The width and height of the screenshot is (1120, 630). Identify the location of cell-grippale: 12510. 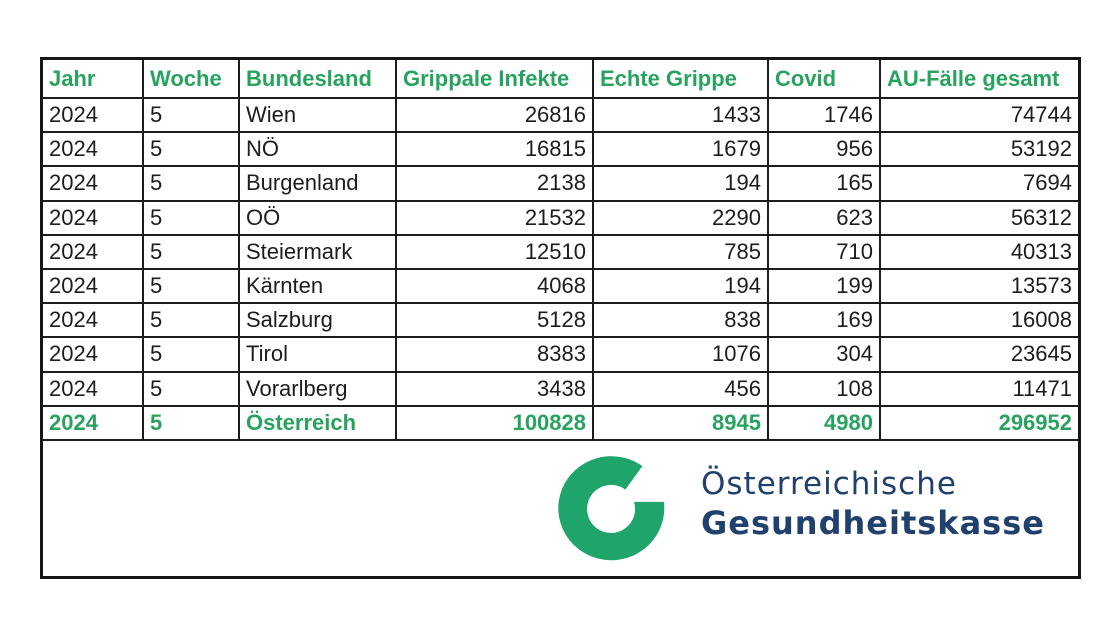
(494, 251).